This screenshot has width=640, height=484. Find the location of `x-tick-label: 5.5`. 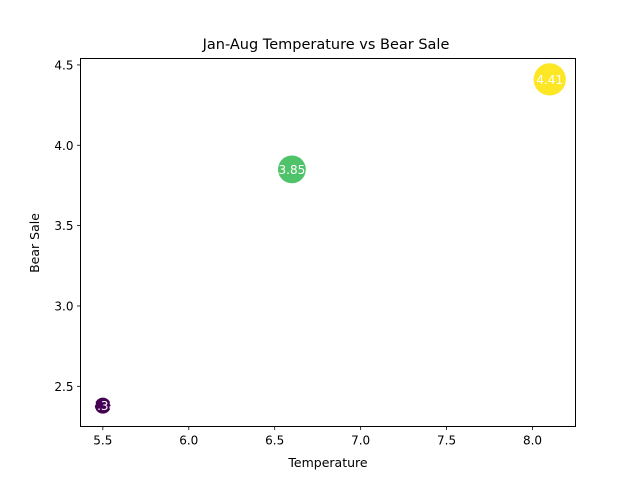

x-tick-label: 5.5 is located at coordinates (102, 441).